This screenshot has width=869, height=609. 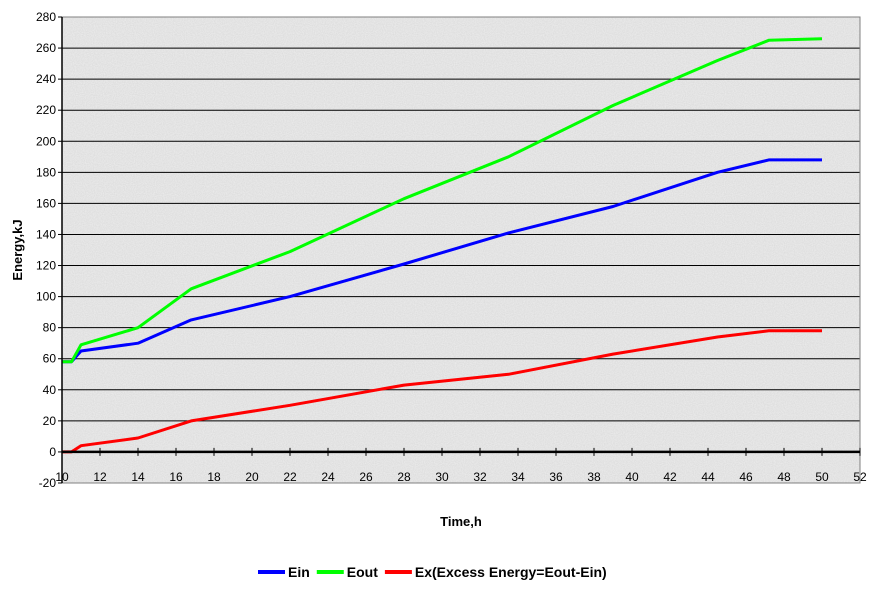 I want to click on y-tick-label-5: 80, so click(x=50, y=328).